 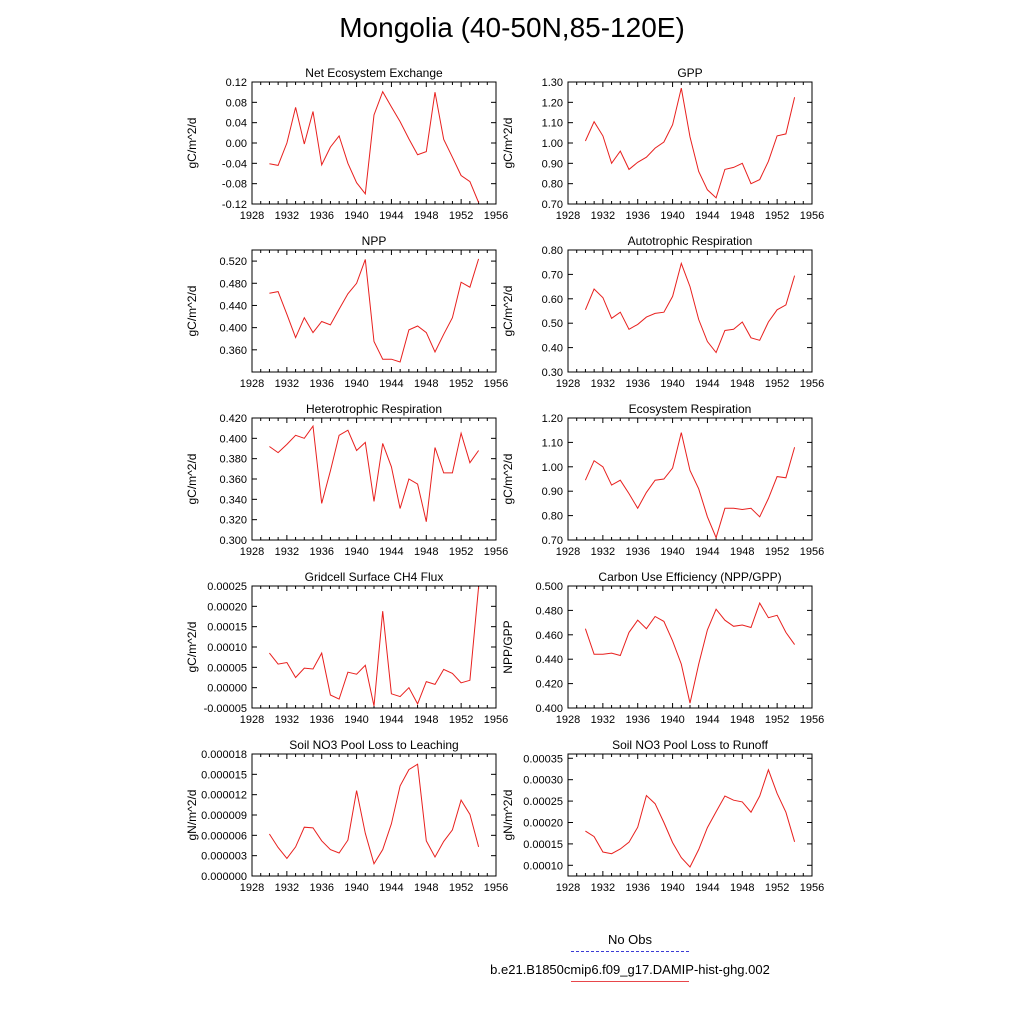 I want to click on legend-label-obs: No Obs, so click(x=630, y=939).